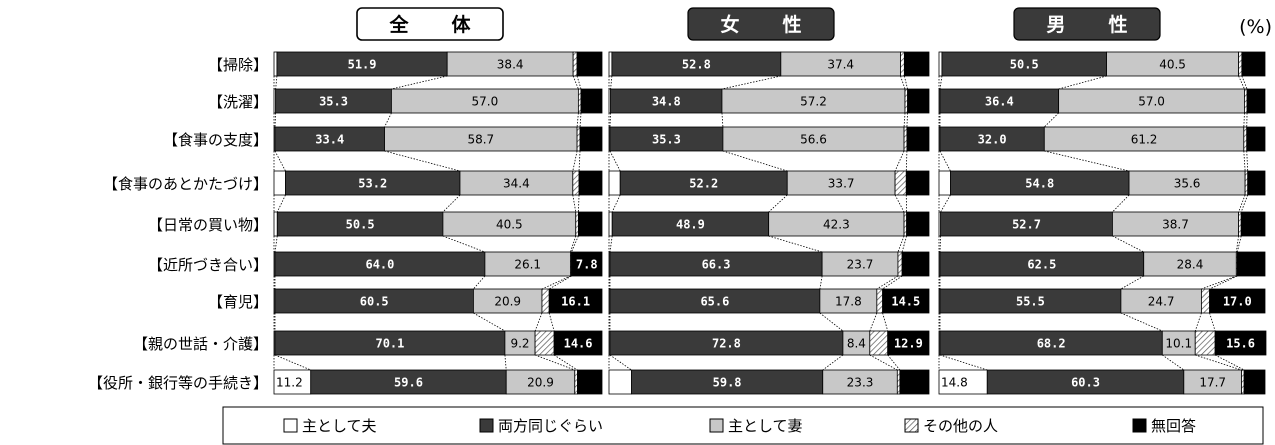  Describe the element at coordinates (587, 265) in the screenshot. I see `value-label: 7.8` at that location.